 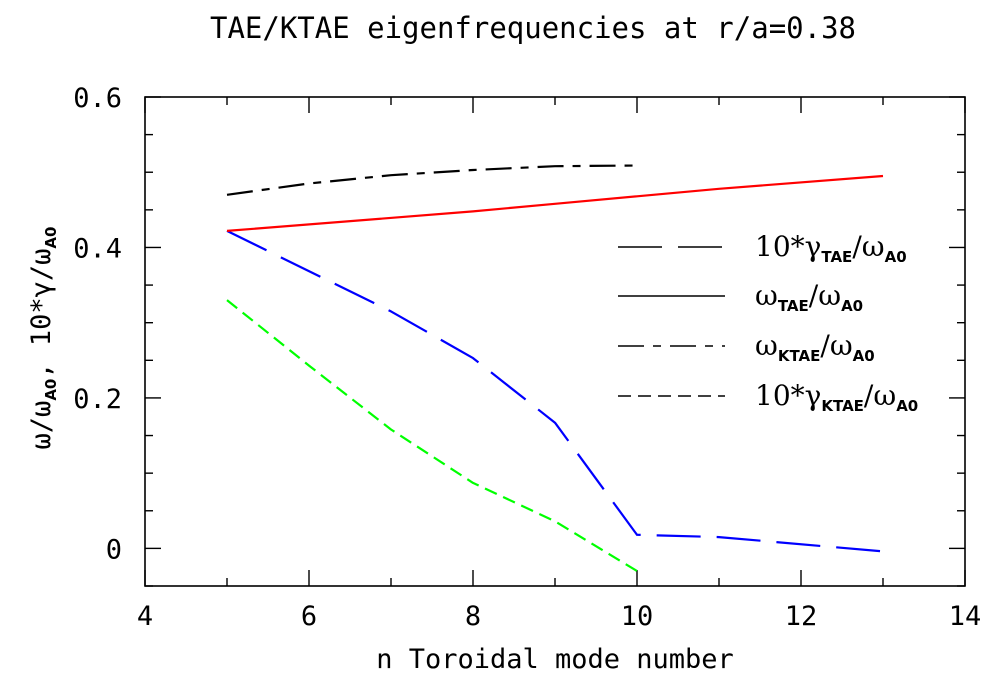 What do you see at coordinates (97, 98) in the screenshot?
I see `y-tick-label: 0.6` at bounding box center [97, 98].